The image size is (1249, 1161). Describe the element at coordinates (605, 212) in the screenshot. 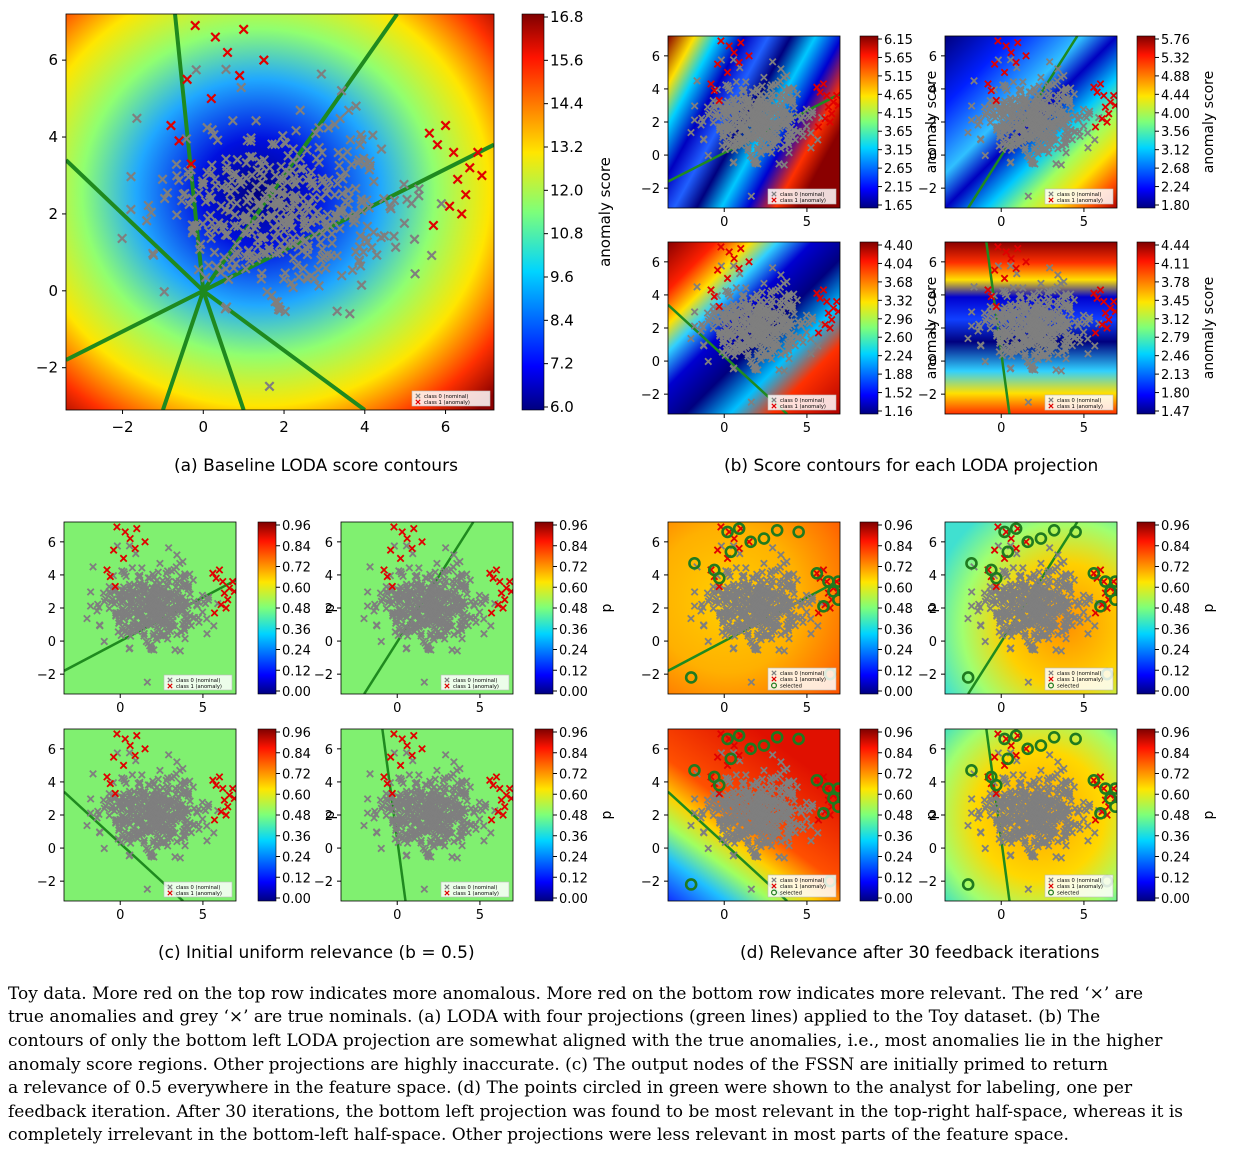

I see `colorbar-label: anomaly score` at that location.